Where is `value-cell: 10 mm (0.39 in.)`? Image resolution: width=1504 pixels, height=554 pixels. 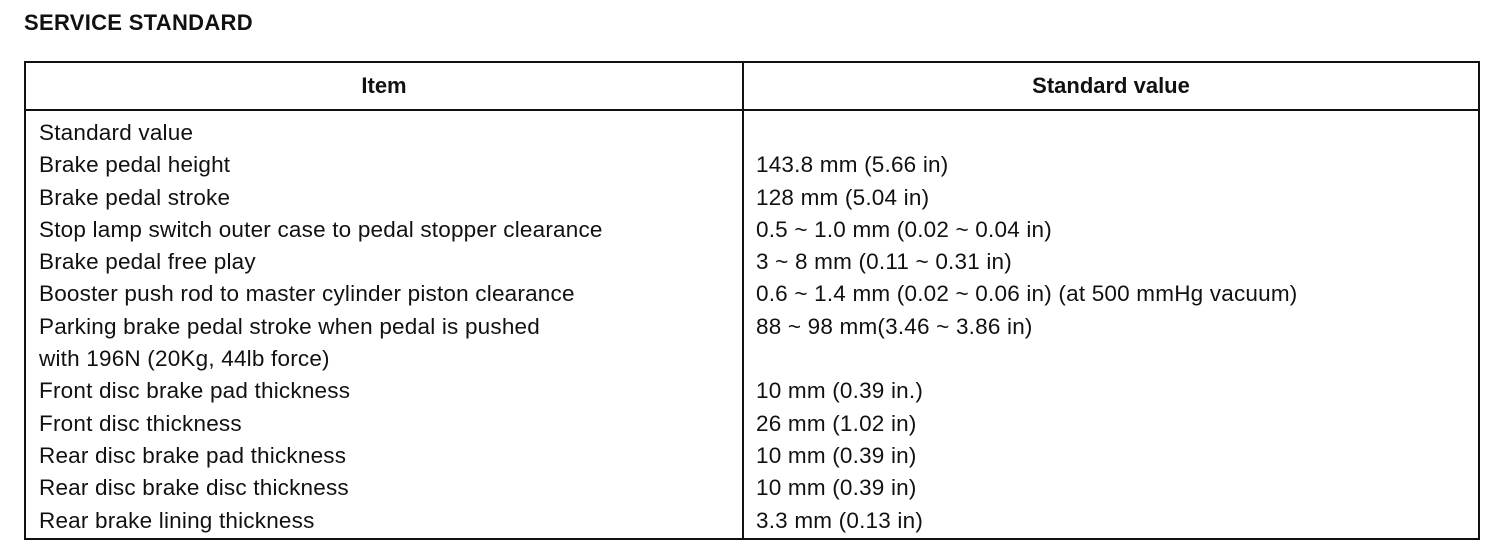 value-cell: 10 mm (0.39 in.) is located at coordinates (840, 391).